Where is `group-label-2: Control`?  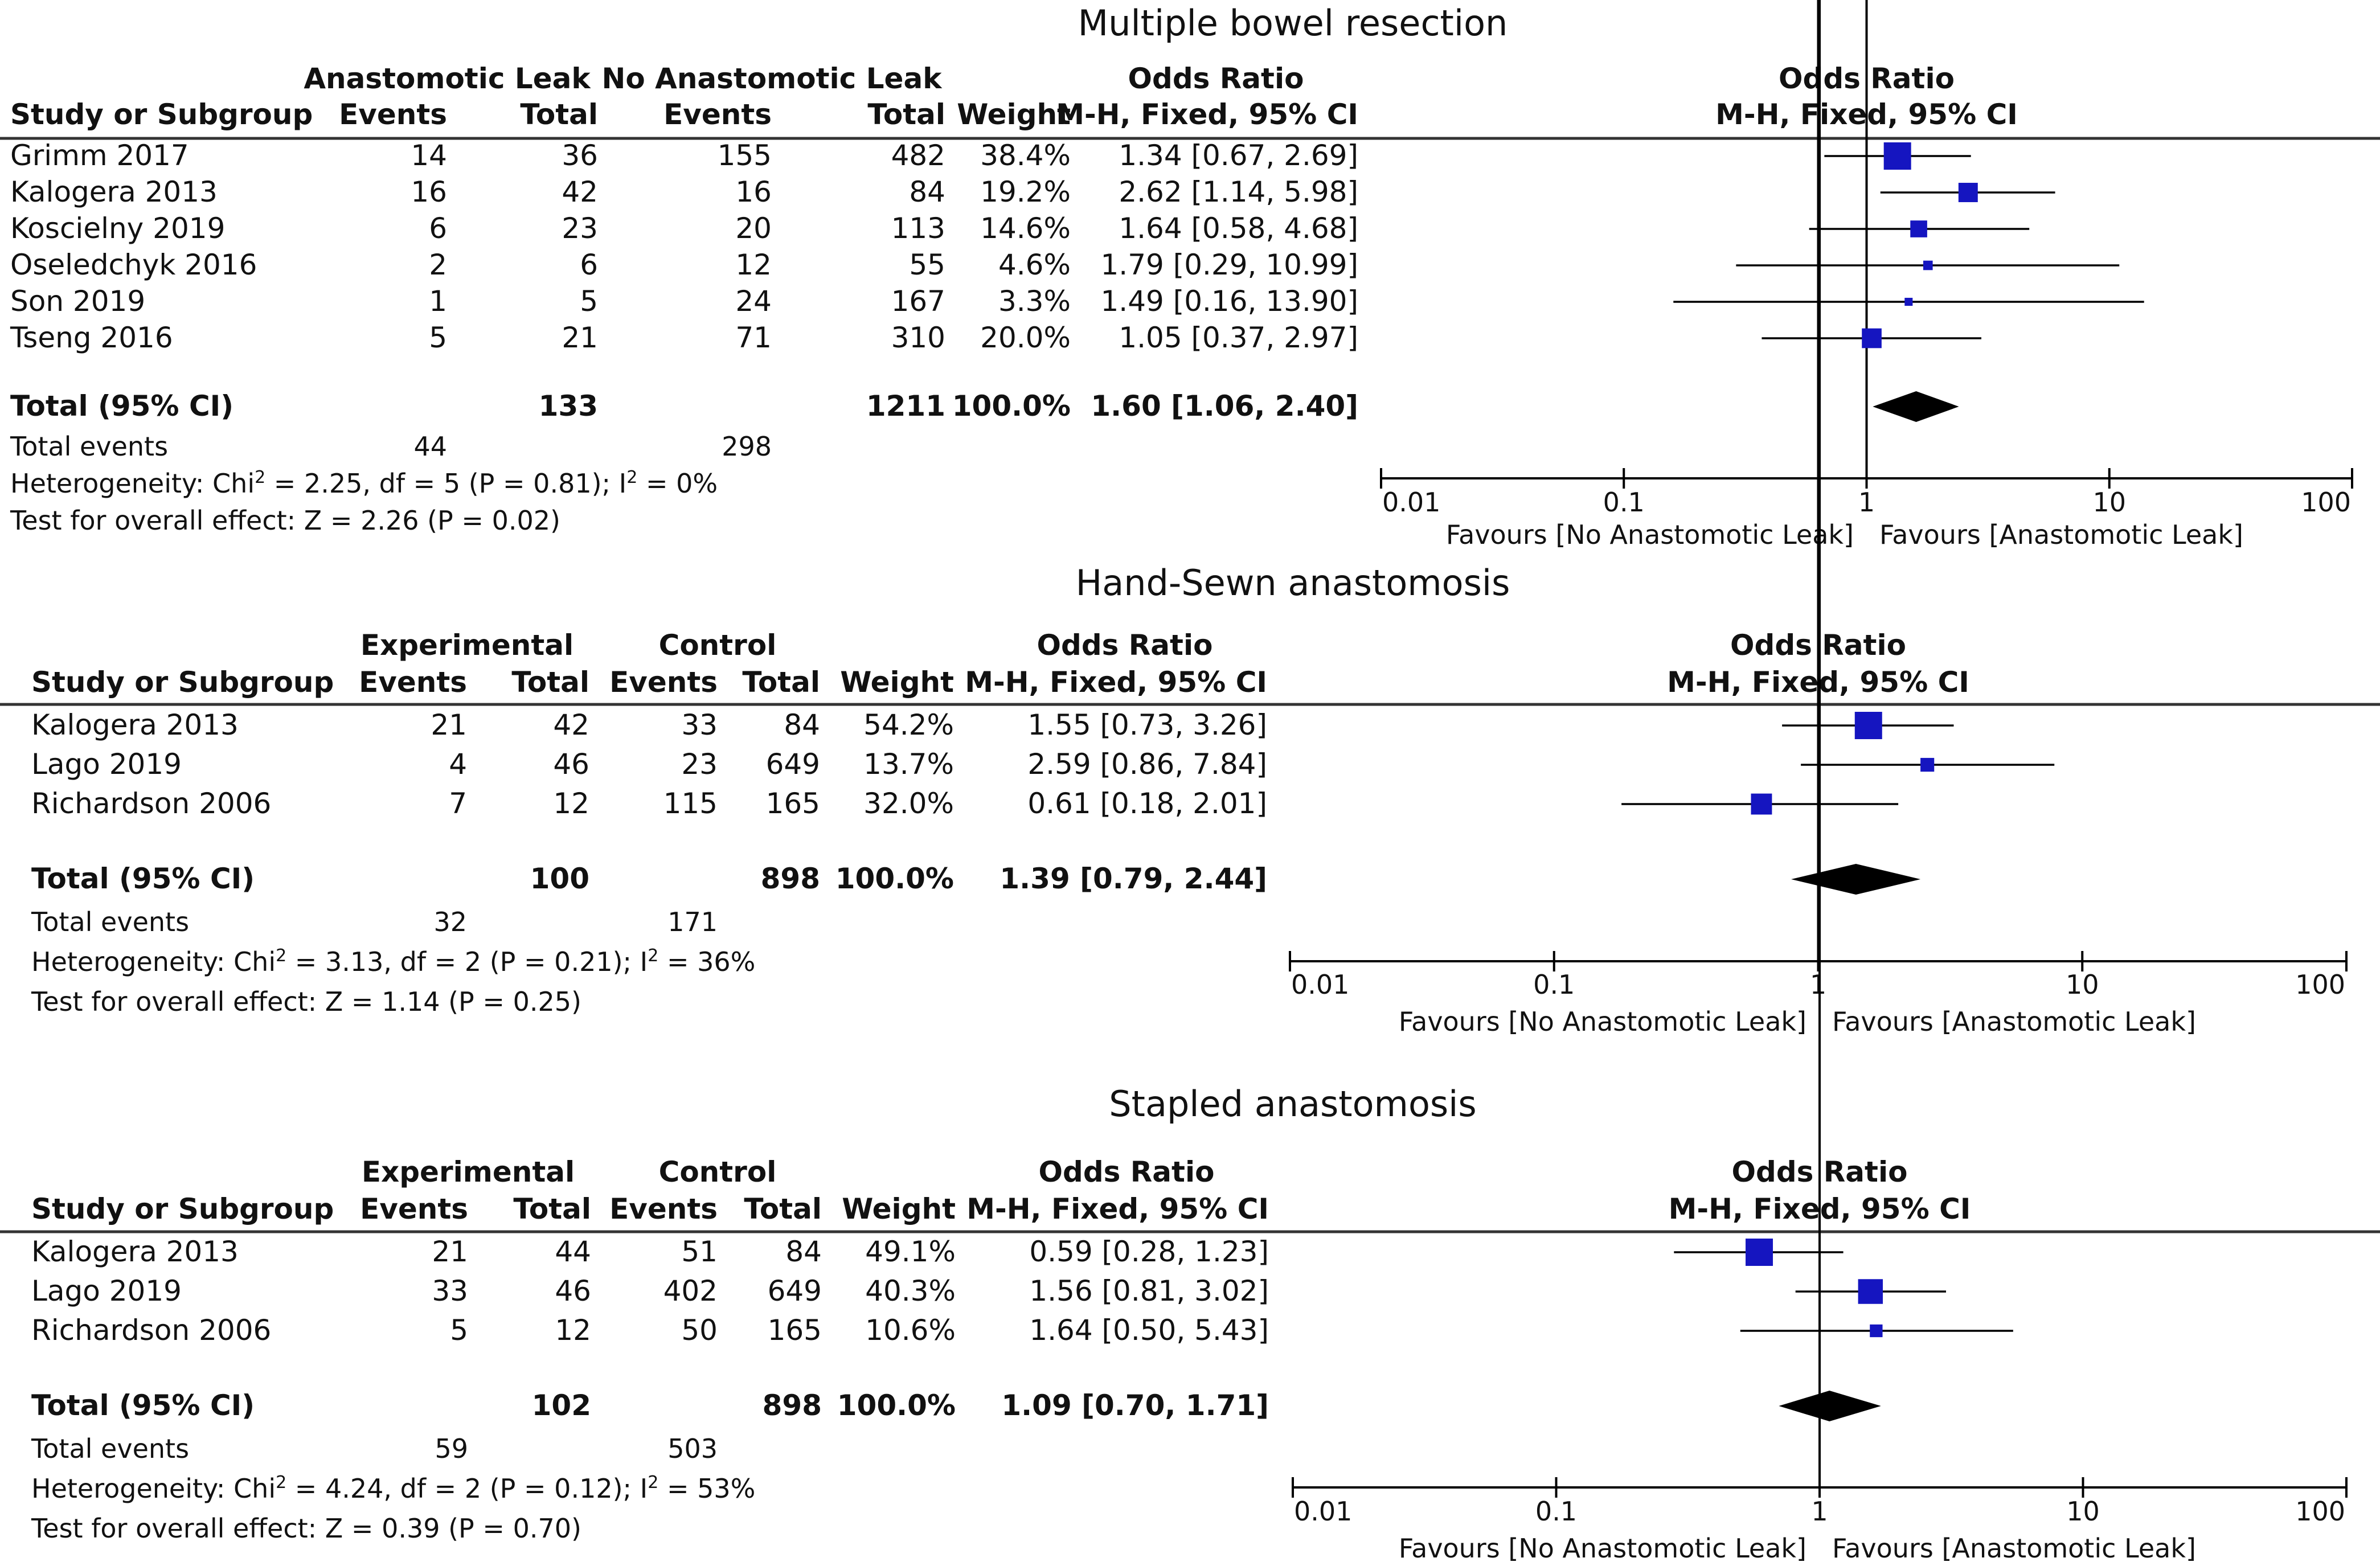 group-label-2: Control is located at coordinates (718, 645).